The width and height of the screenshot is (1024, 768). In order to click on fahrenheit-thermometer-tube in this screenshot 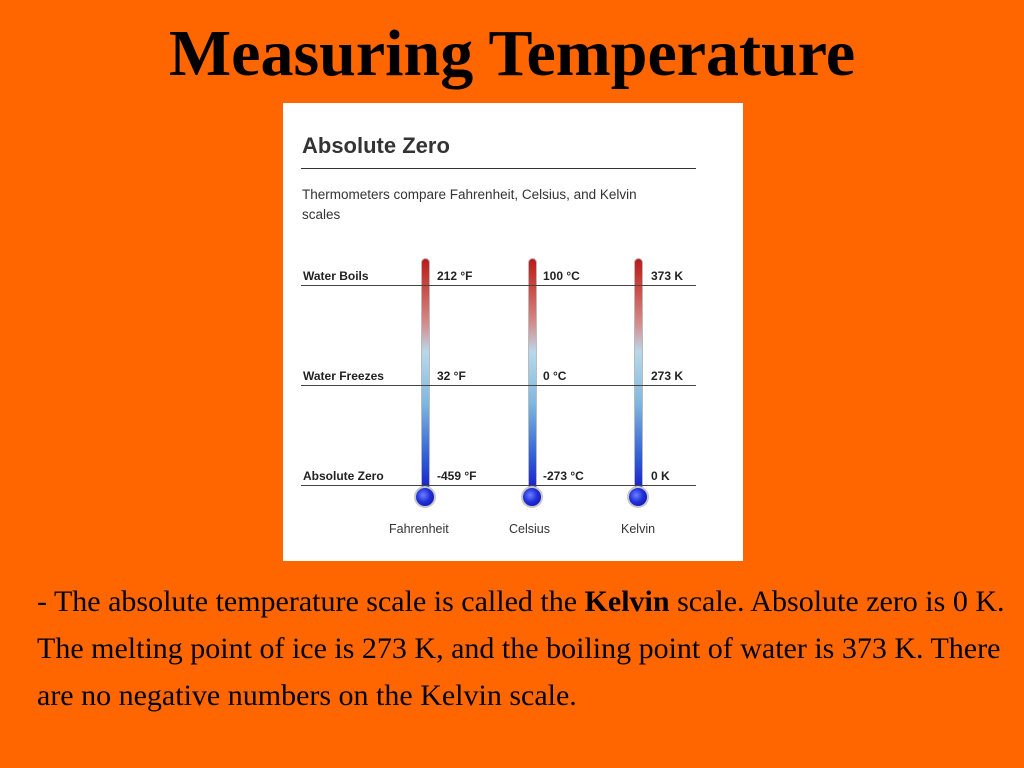, I will do `click(425, 375)`.